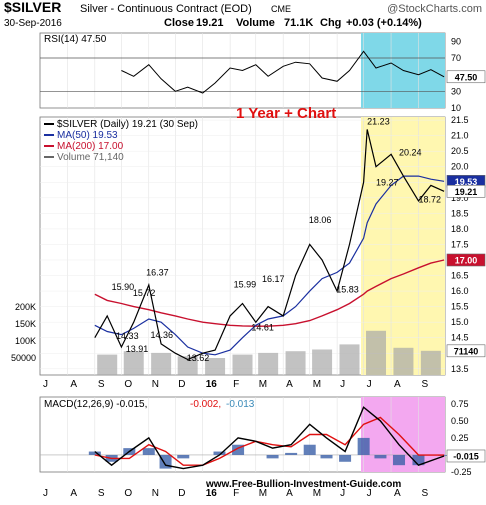 The image size is (486, 505). What do you see at coordinates (95, 404) in the screenshot?
I see `macd-legend: MACD(12,26,9) -0.015,` at bounding box center [95, 404].